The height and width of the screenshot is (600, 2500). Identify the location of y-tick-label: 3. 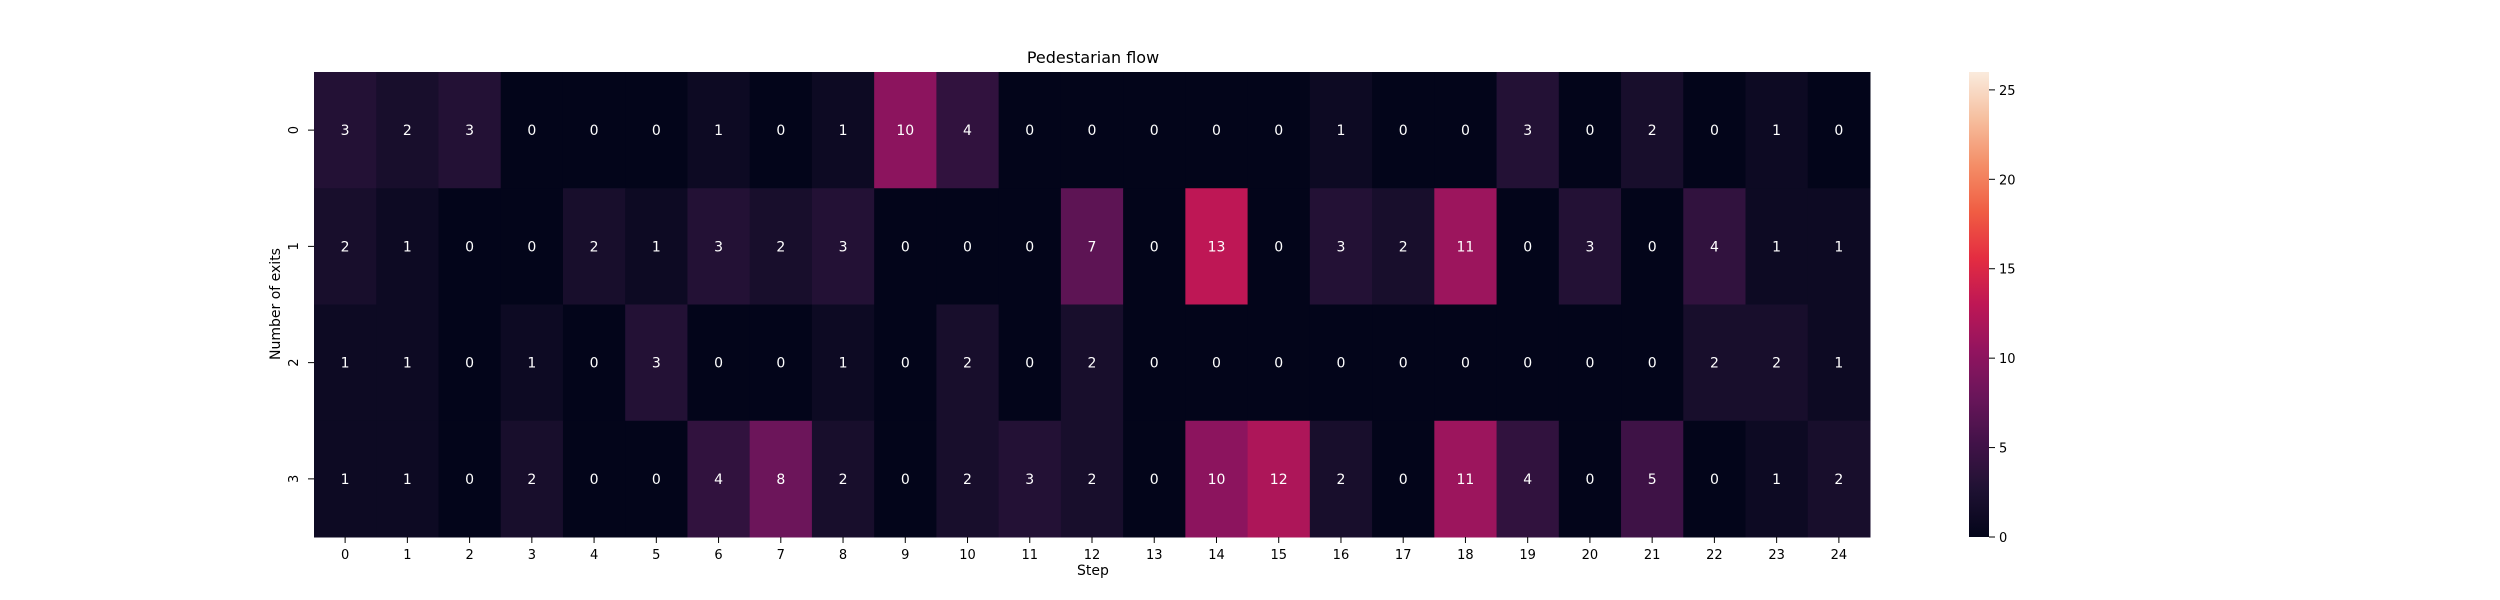
(294, 479).